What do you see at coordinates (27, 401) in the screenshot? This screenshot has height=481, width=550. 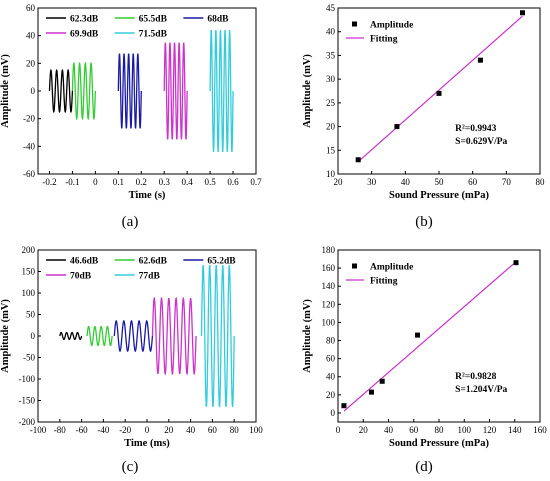 I see `y-tick-label: -150` at bounding box center [27, 401].